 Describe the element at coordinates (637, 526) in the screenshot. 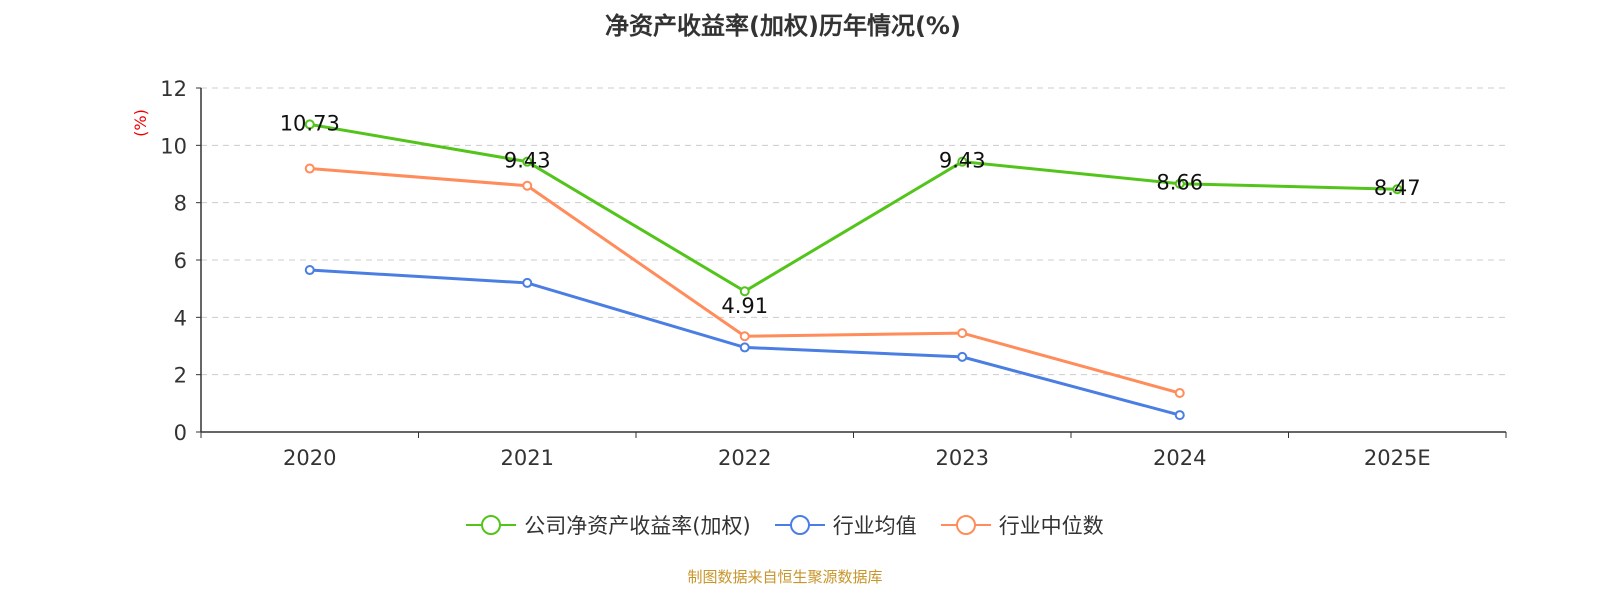

I see `legend-label: 公司净资产收益率(加权)` at that location.